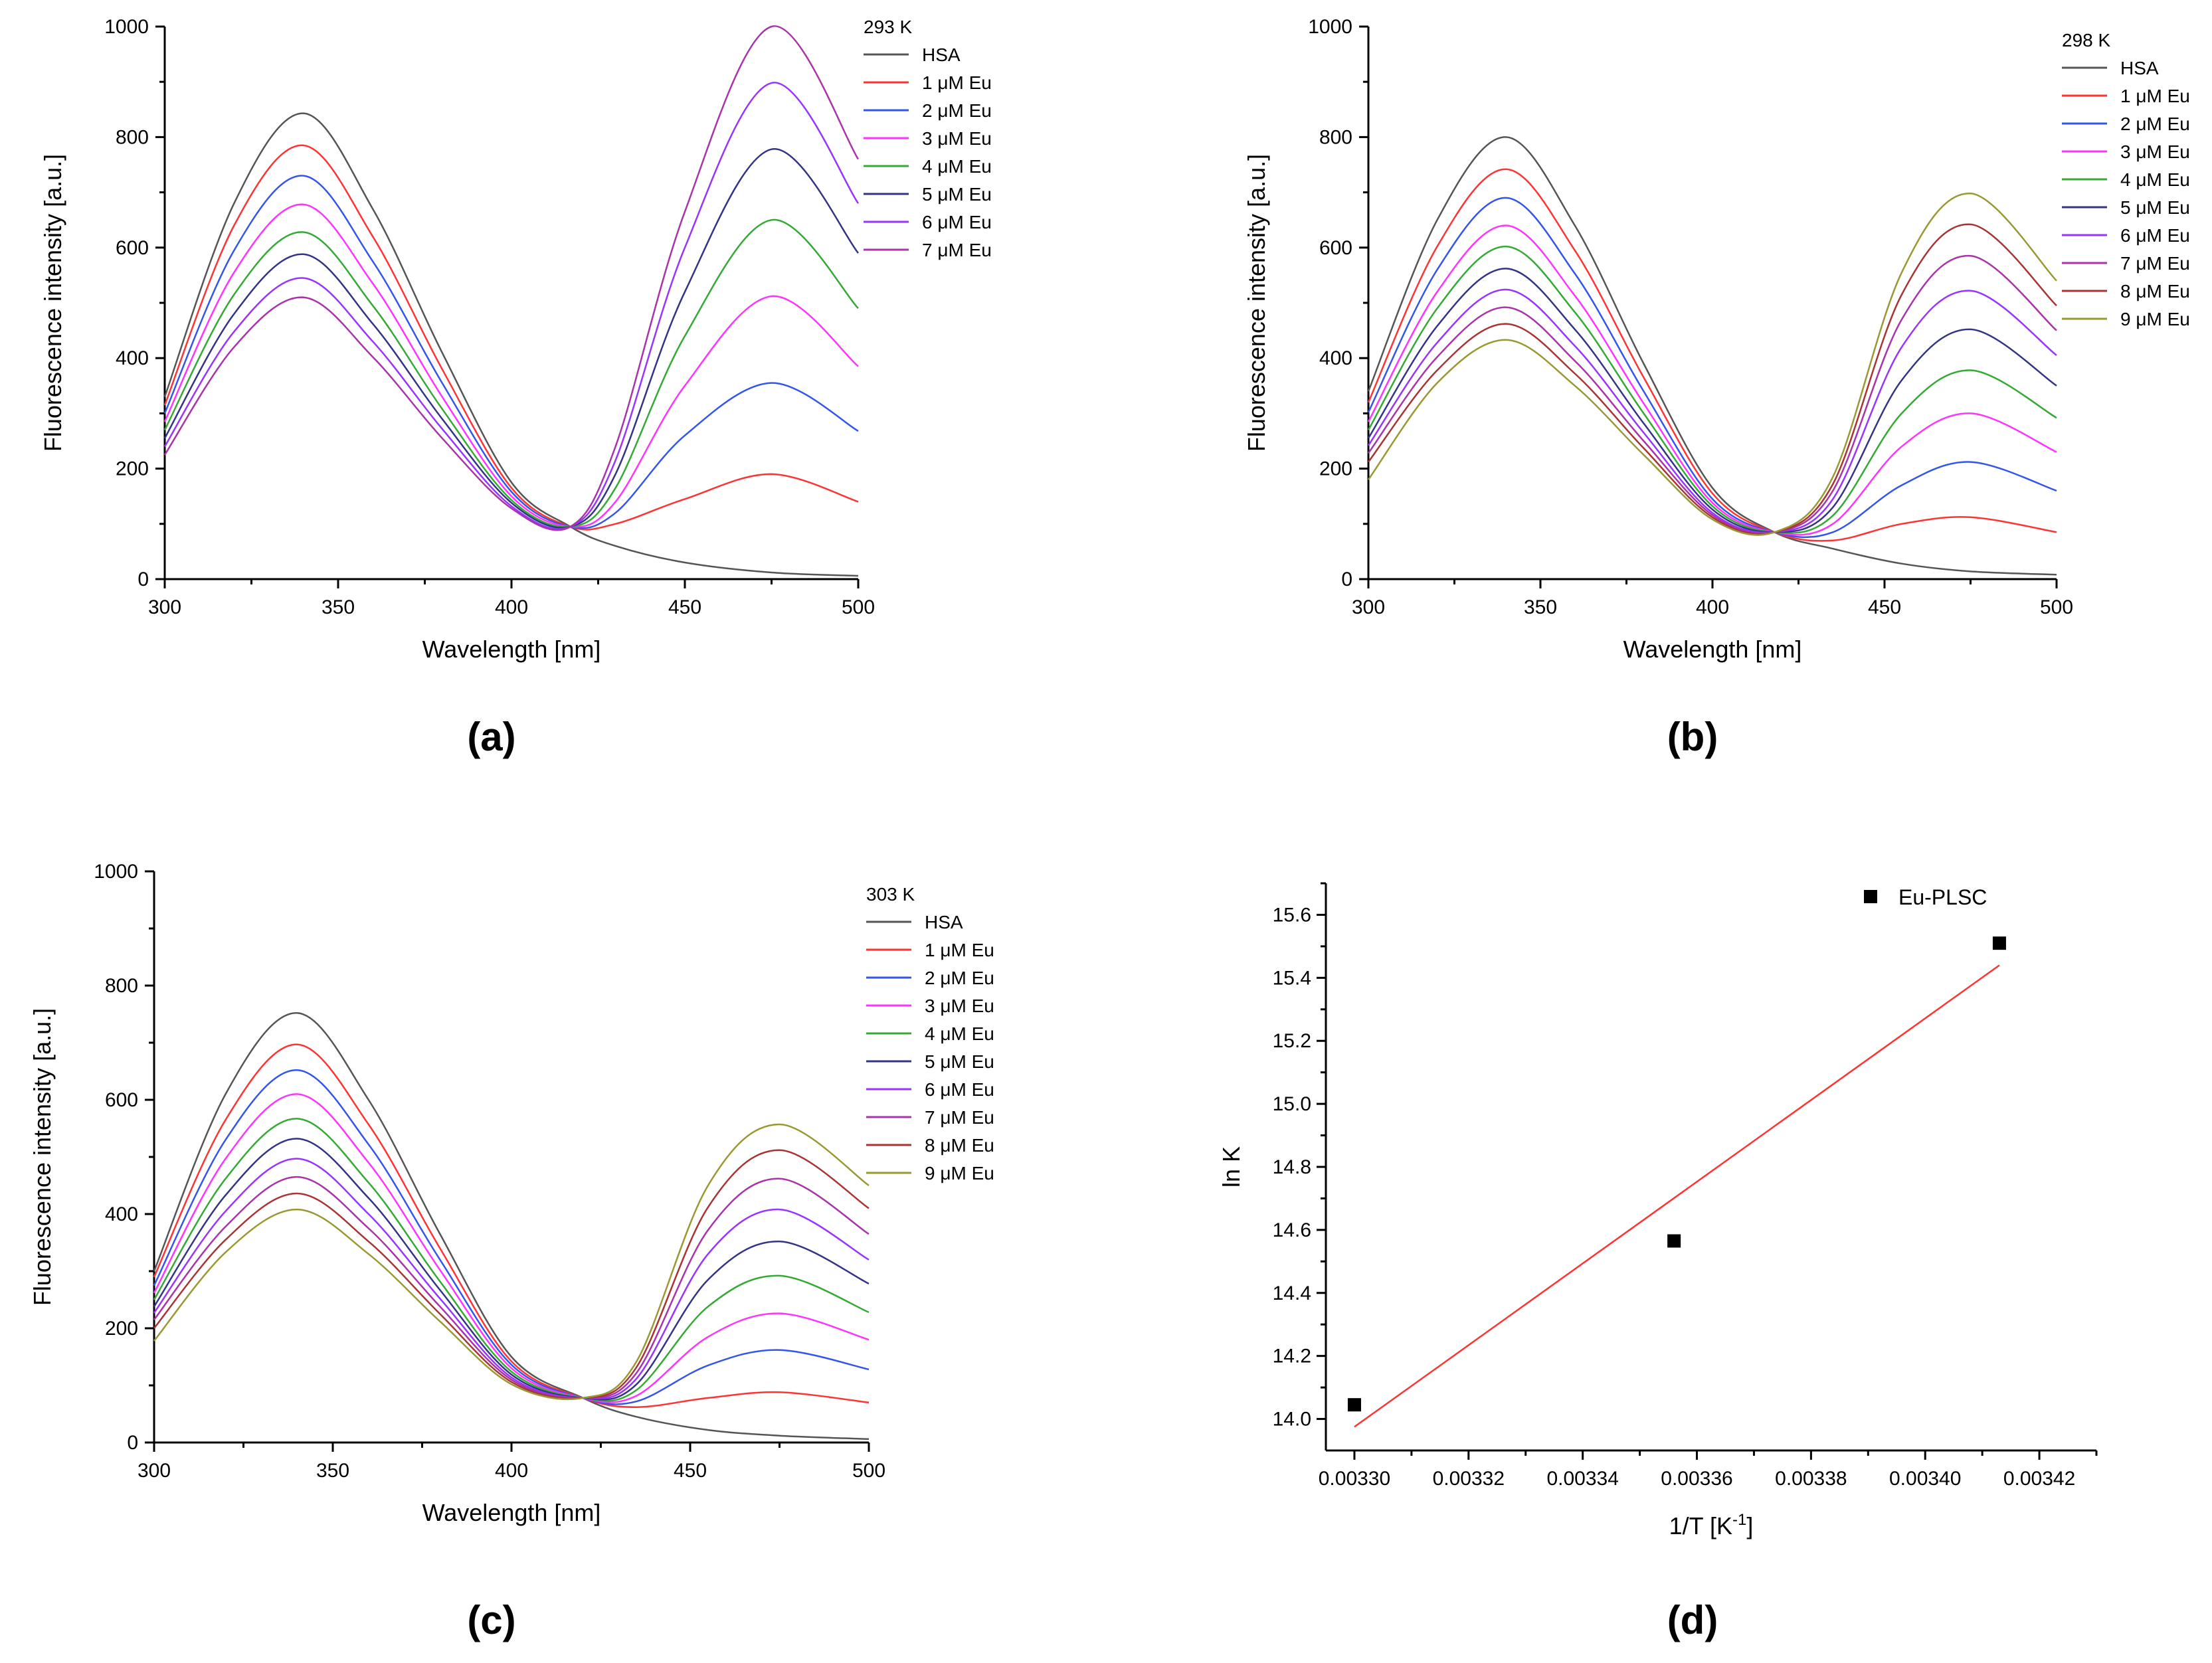  What do you see at coordinates (1469, 1479) in the screenshot?
I see `x-tick-label: 0.00332` at bounding box center [1469, 1479].